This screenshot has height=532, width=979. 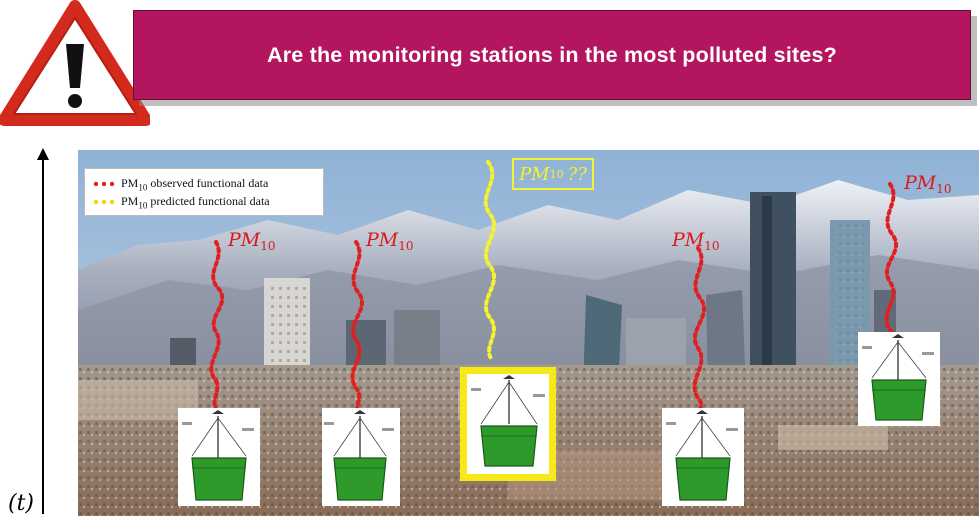 I want to click on time-axis-label: (t), so click(x=21, y=503).